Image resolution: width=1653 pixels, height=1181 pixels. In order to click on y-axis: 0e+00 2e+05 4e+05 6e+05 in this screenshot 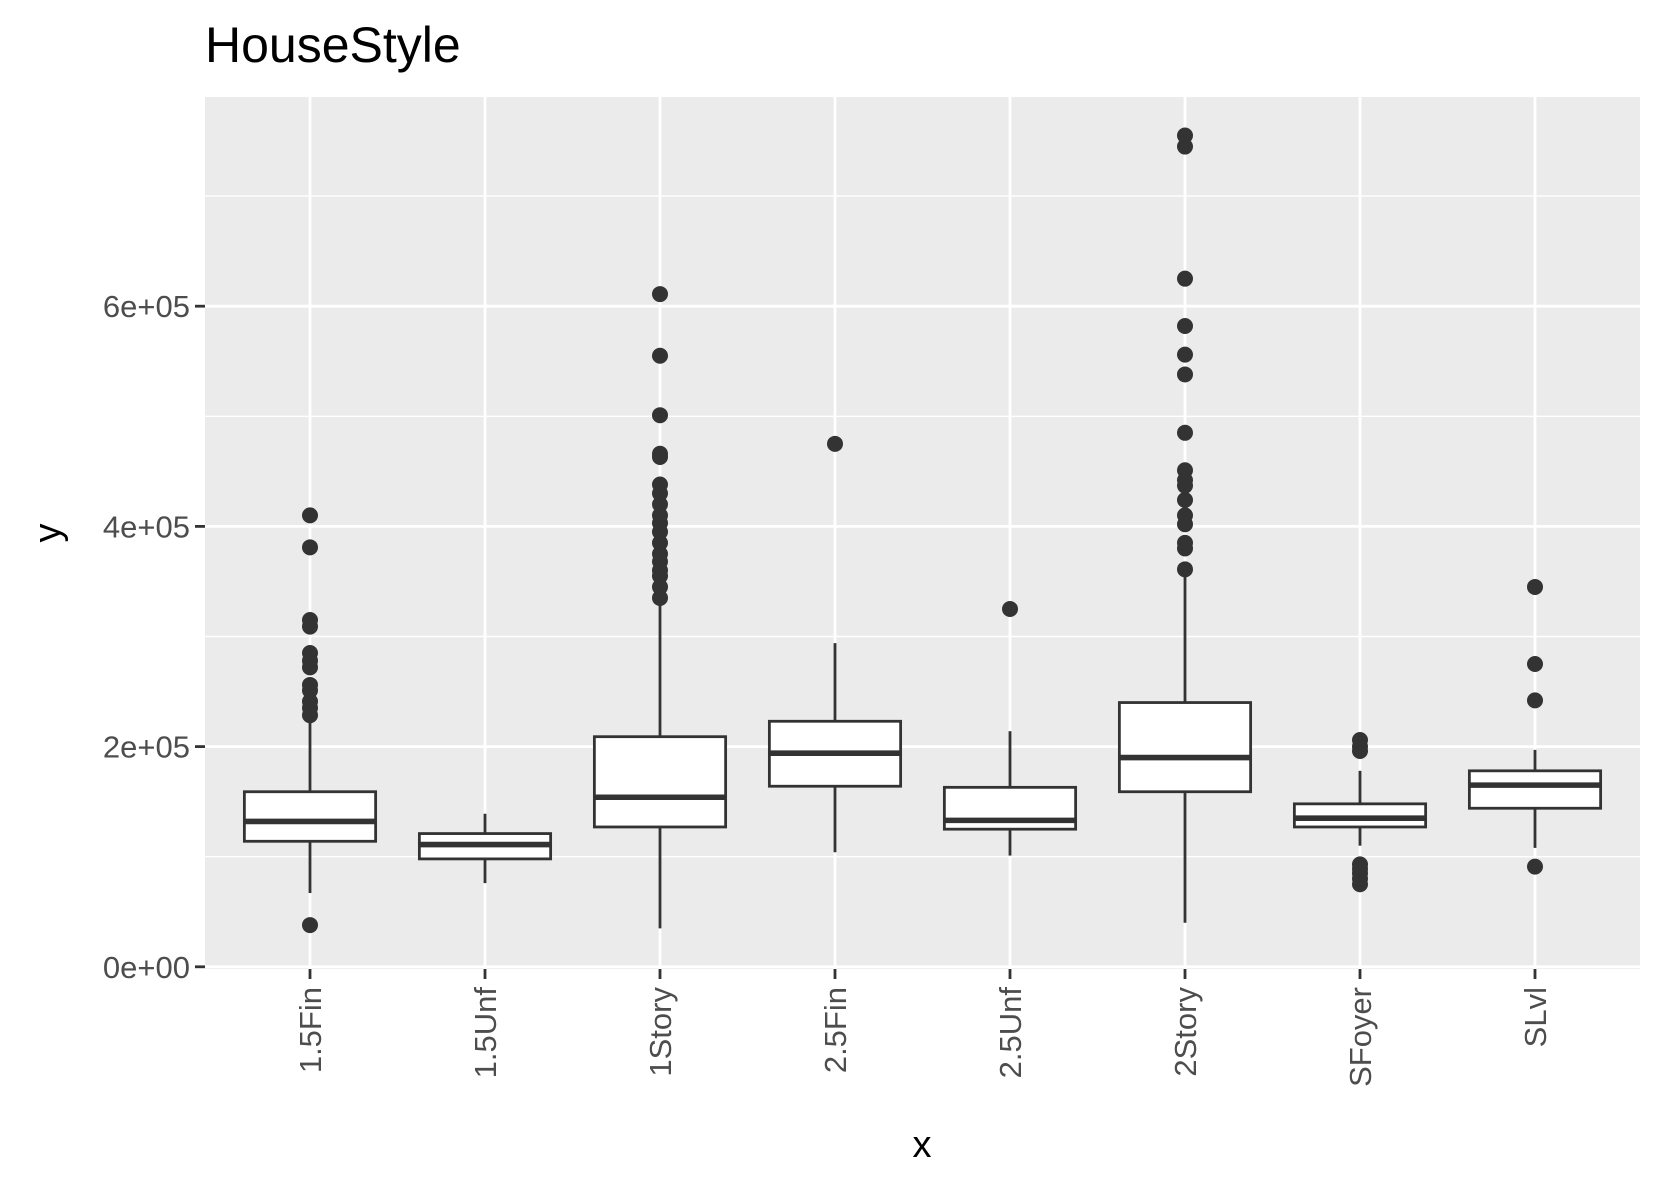, I will do `click(154, 637)`.